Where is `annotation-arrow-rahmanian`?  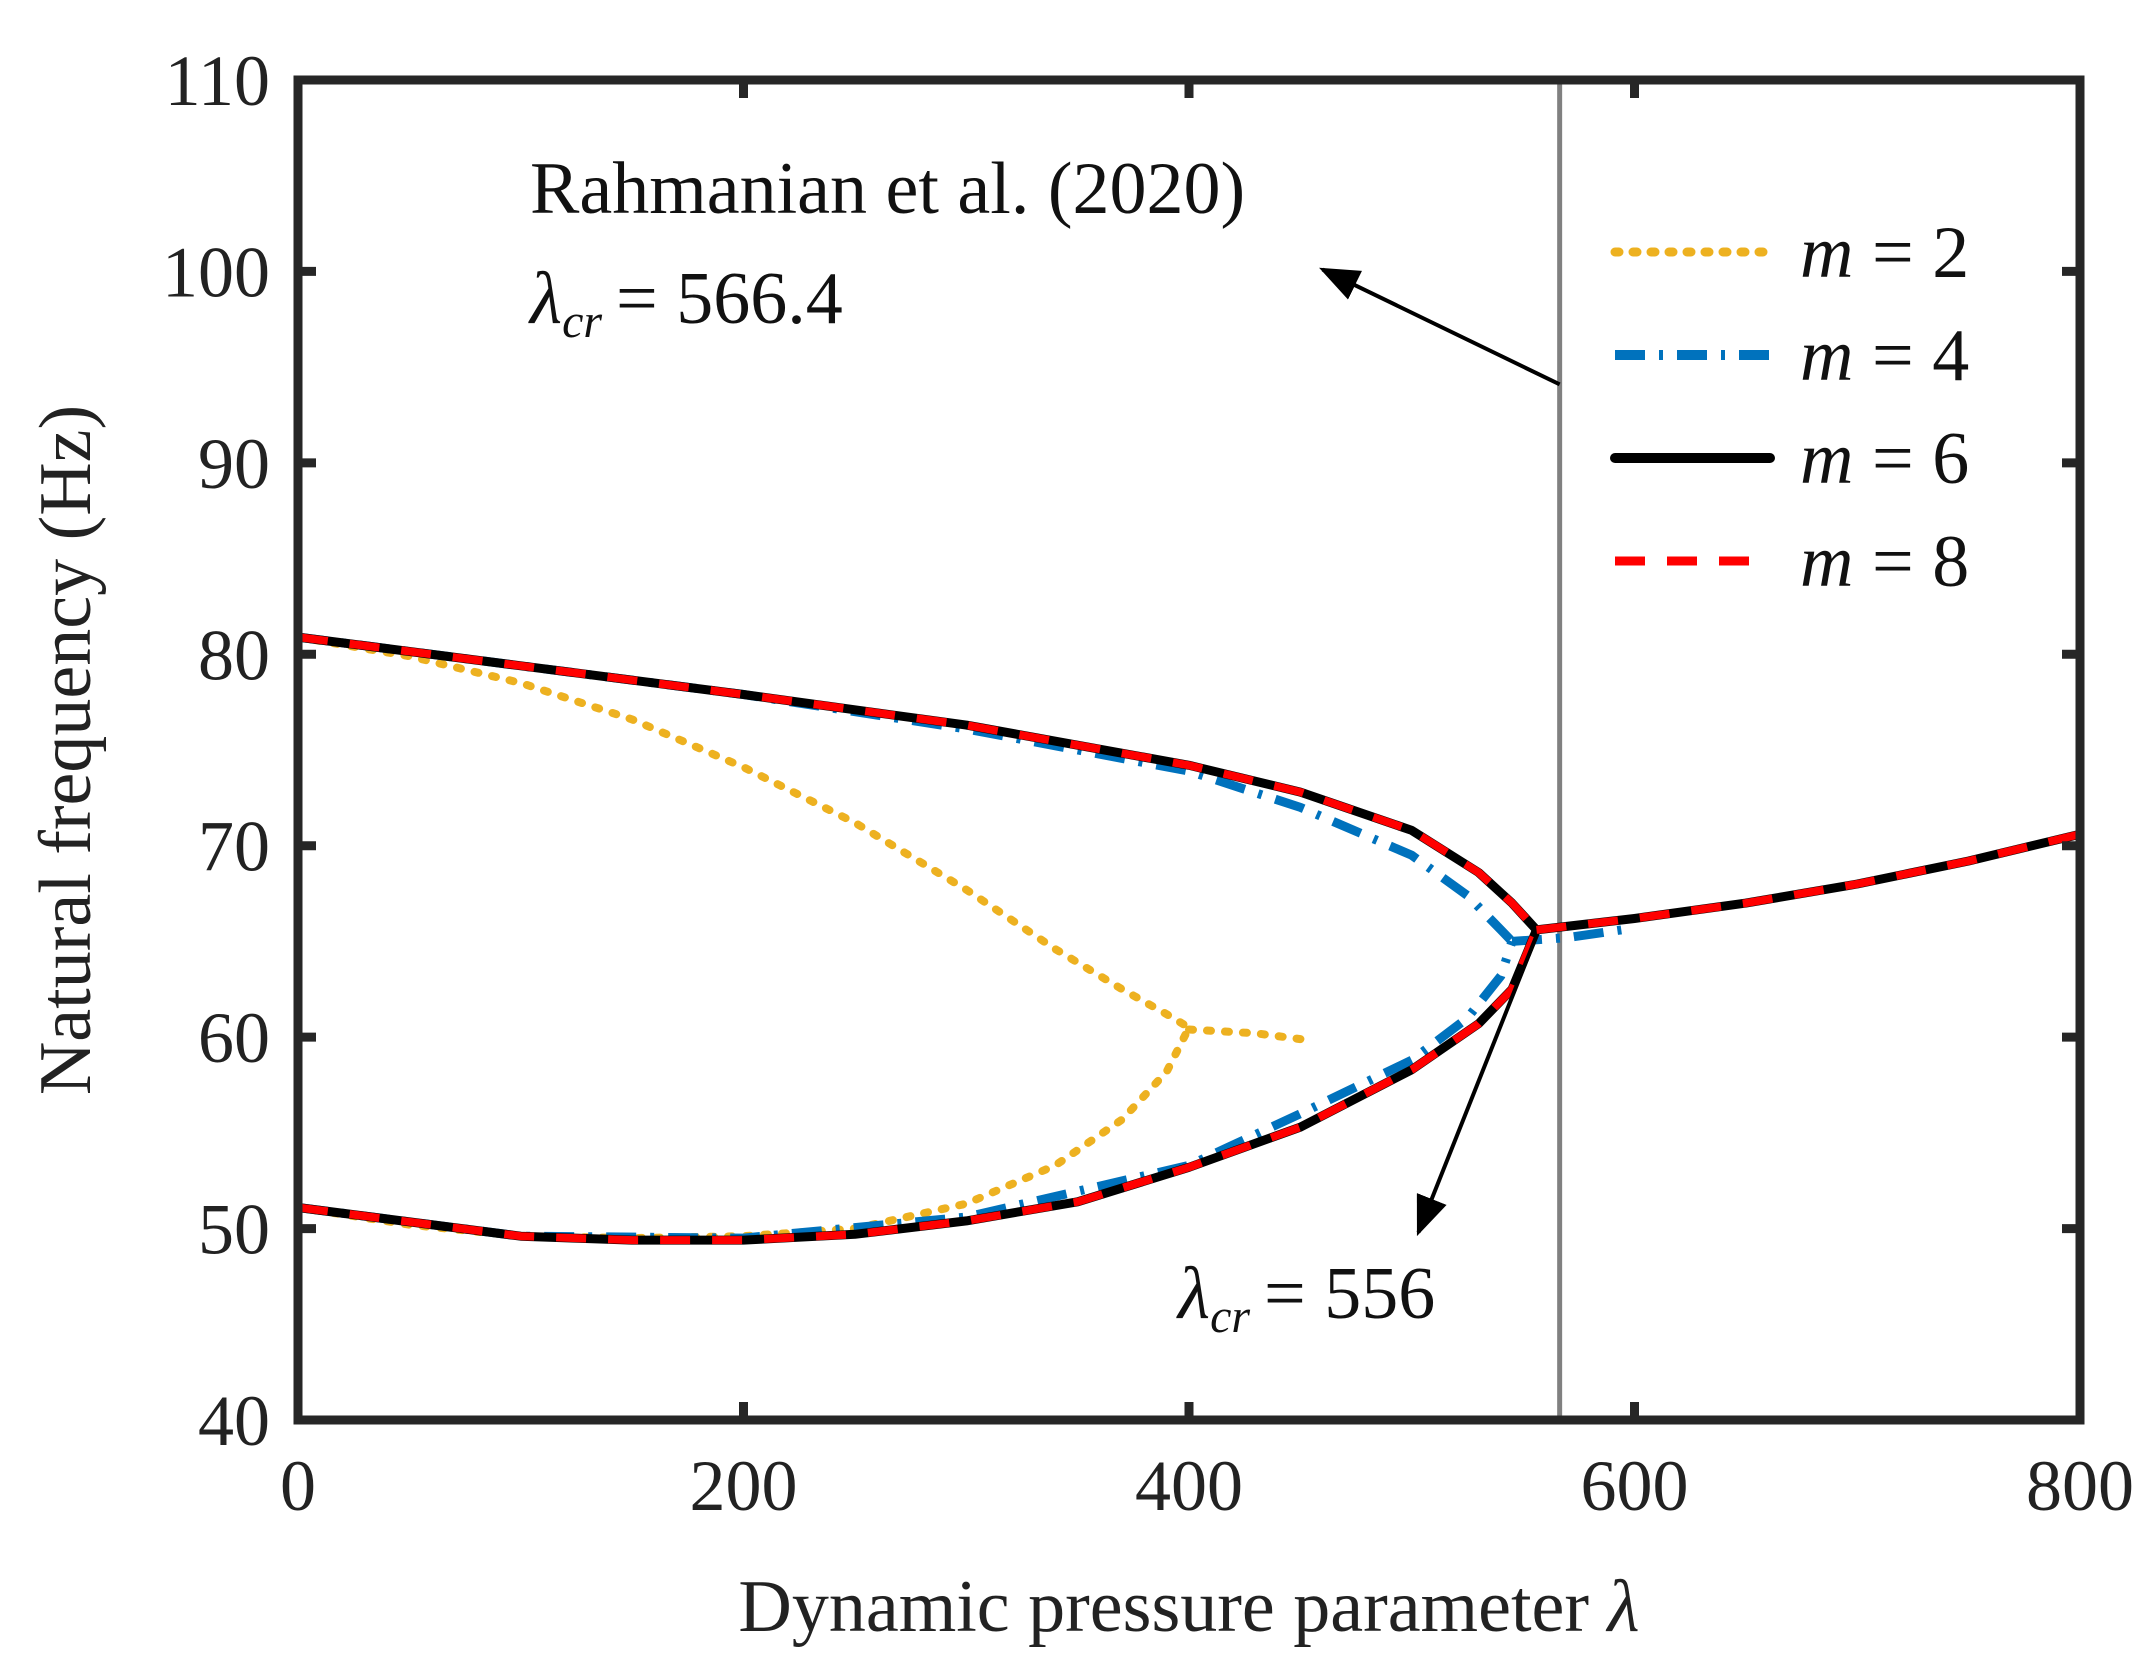
annotation-arrow-rahmanian is located at coordinates (1440, 327).